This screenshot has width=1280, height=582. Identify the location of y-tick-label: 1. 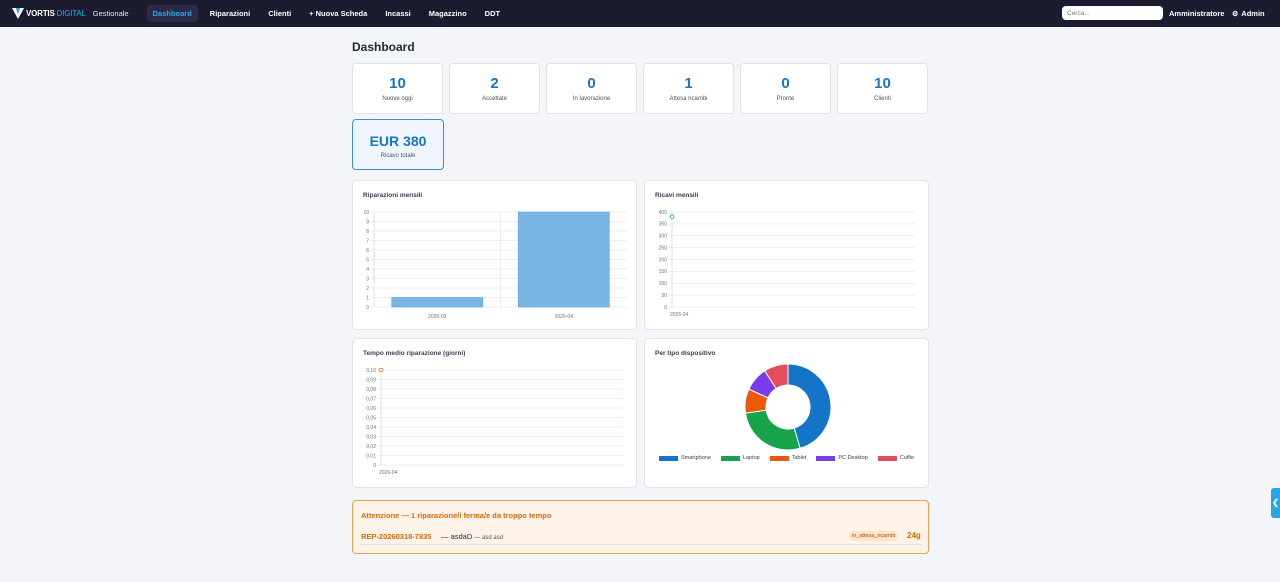
(367, 298).